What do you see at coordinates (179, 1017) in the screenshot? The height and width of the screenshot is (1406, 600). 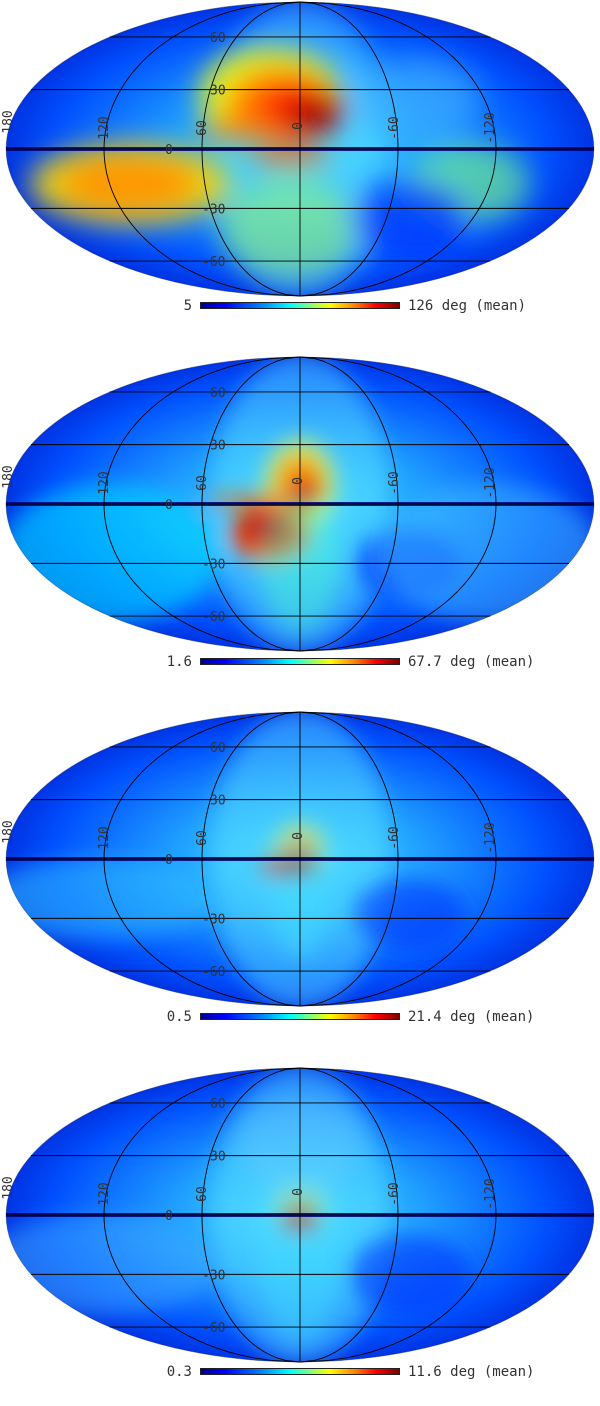 I see `colorbar-min-label: 0.5` at bounding box center [179, 1017].